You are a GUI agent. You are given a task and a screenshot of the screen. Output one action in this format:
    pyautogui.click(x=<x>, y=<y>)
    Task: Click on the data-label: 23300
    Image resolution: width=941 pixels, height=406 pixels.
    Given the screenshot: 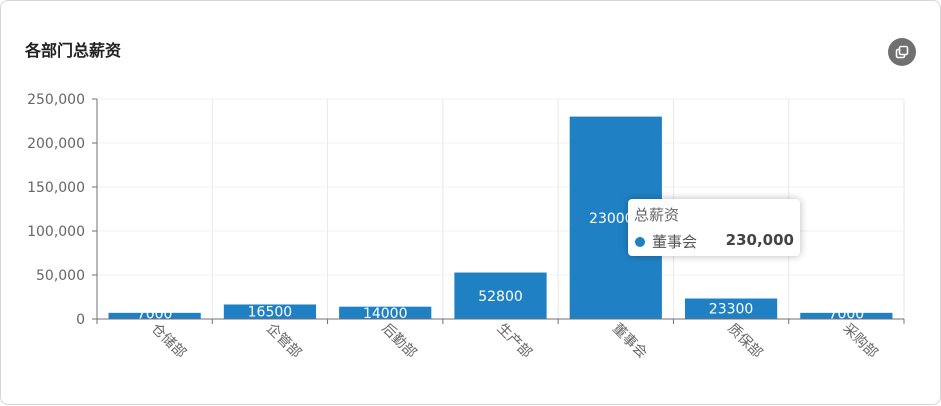 What is the action you would take?
    pyautogui.click(x=731, y=310)
    